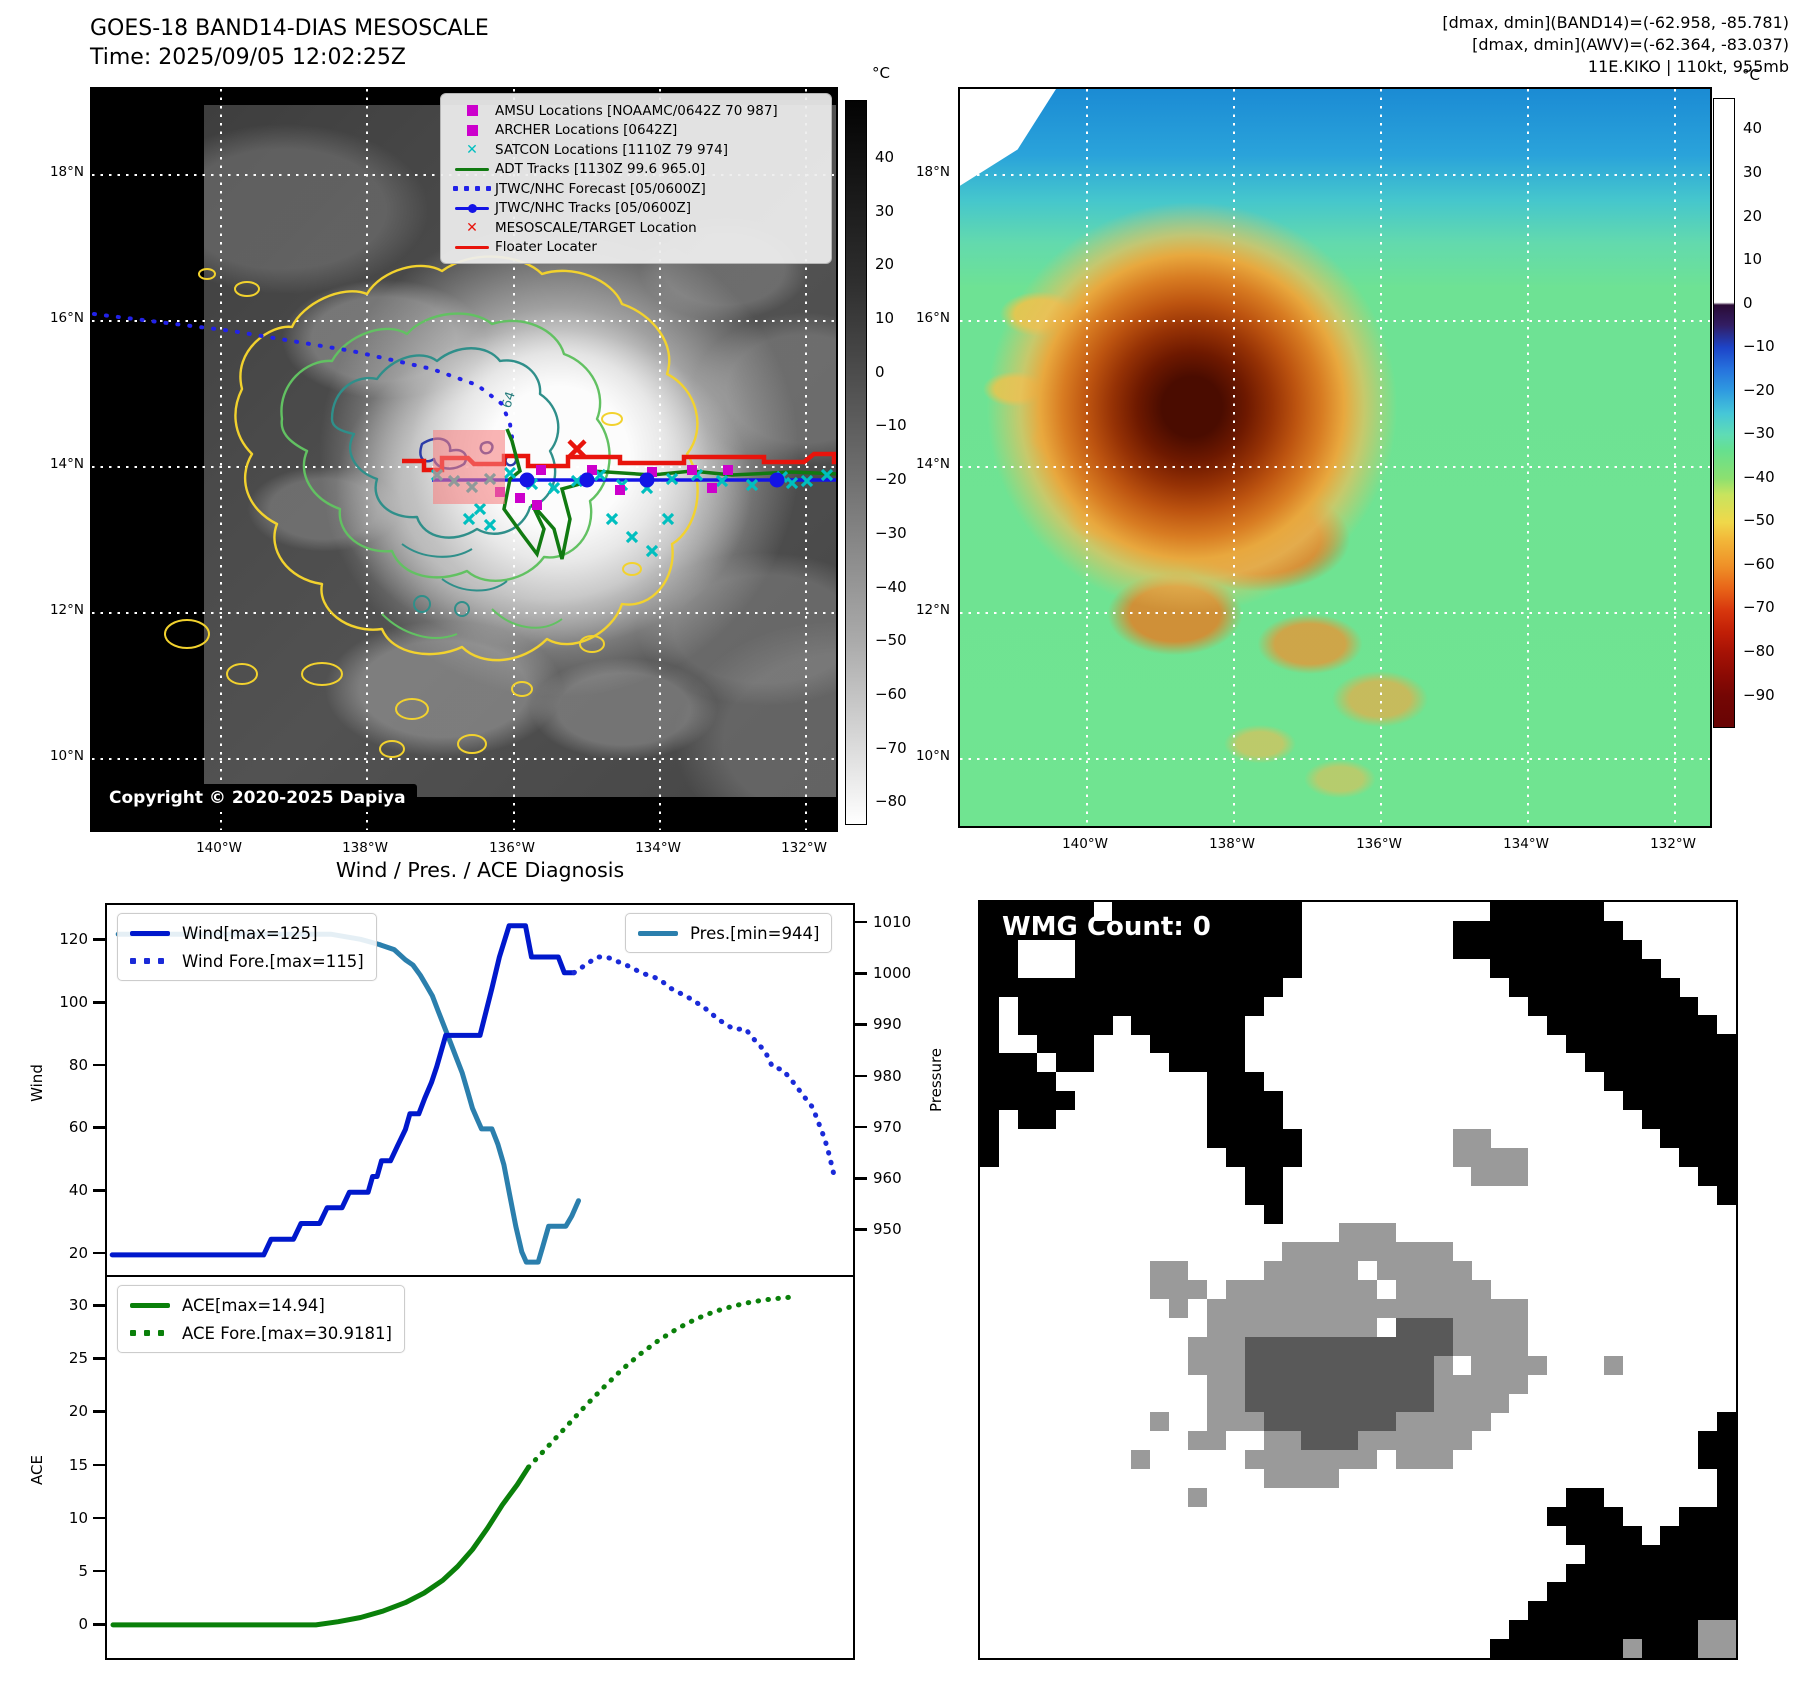  I want to click on blue-line-dot-icon, so click(472, 208).